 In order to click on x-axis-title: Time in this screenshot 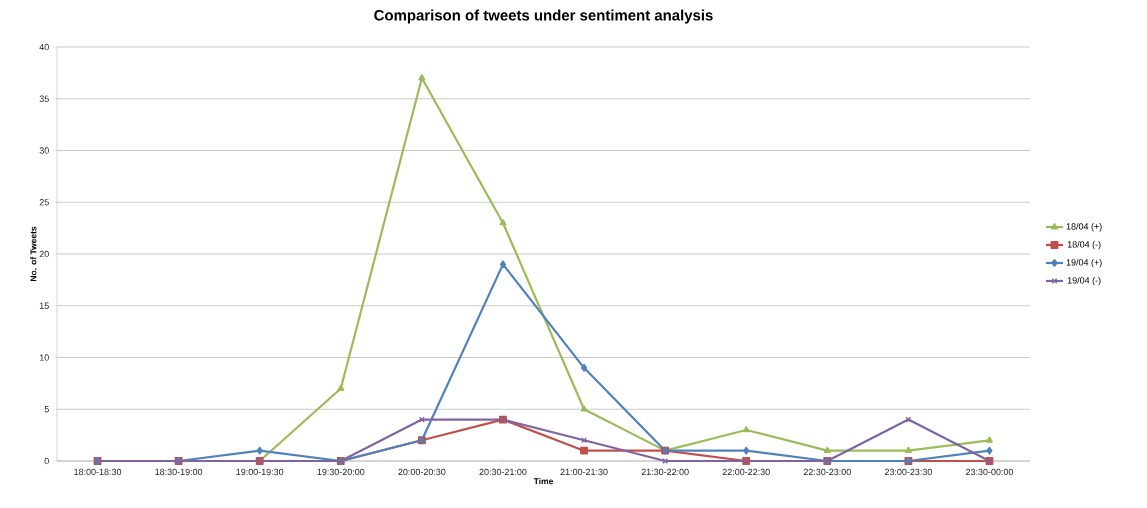, I will do `click(543, 481)`.